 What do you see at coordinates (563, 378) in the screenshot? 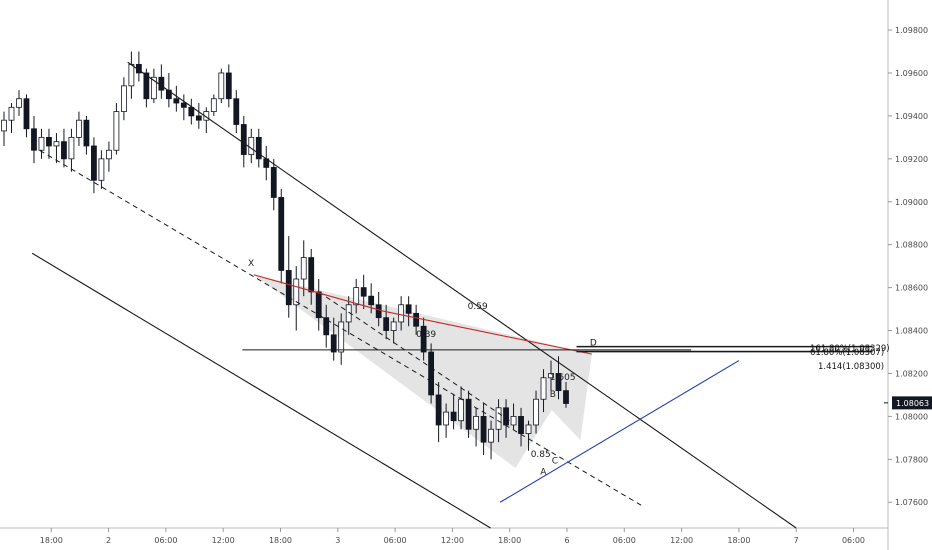
I see `pattern-label: 1.605` at bounding box center [563, 378].